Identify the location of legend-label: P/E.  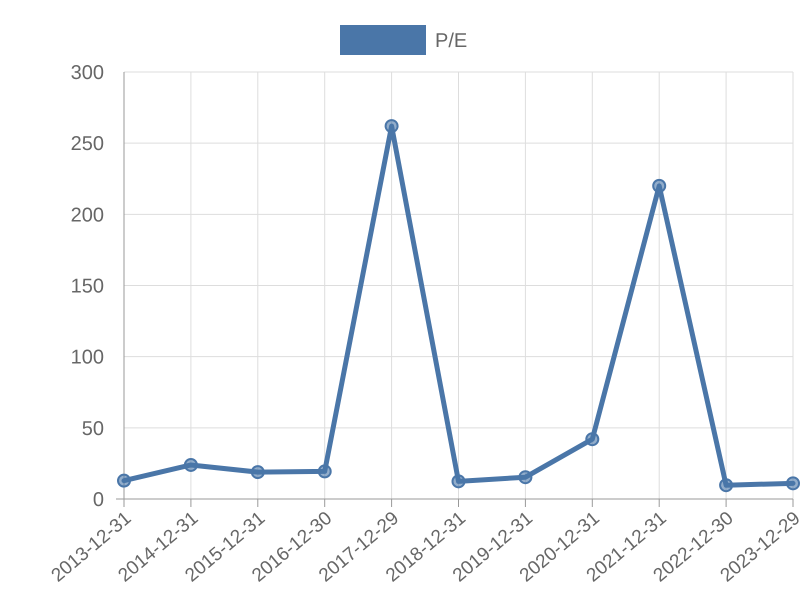
(451, 41).